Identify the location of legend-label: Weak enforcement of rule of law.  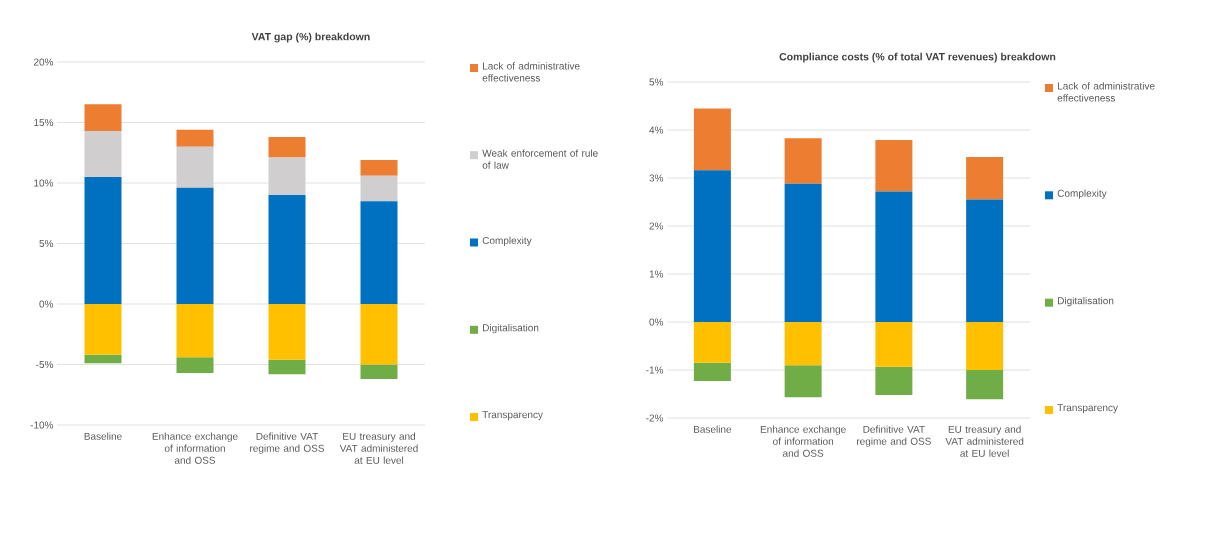
(540, 159).